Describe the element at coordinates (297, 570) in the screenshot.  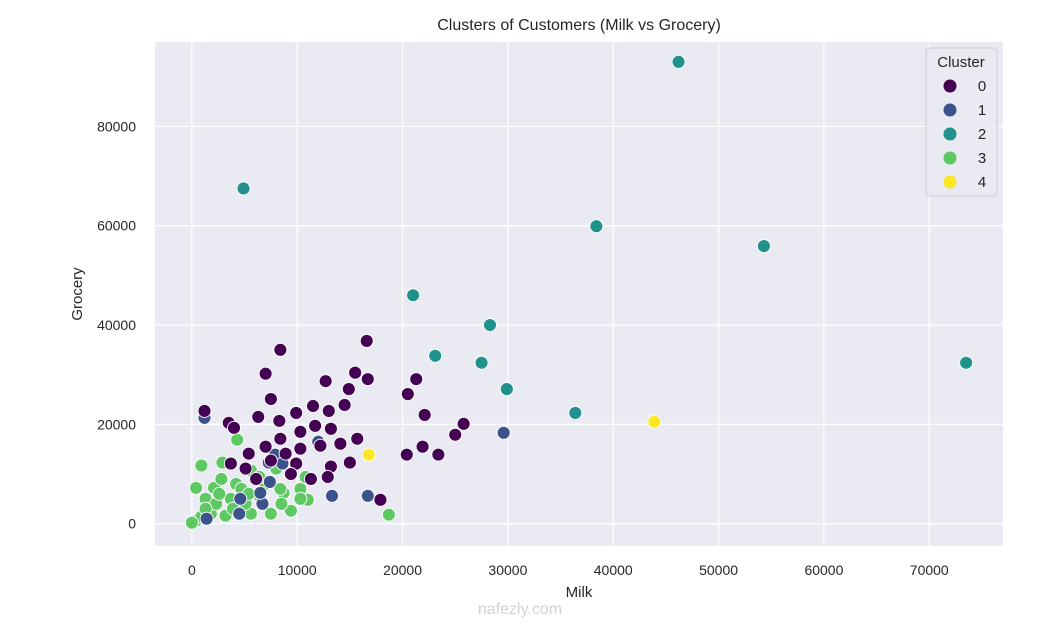
I see `x-tick-label: 10000` at that location.